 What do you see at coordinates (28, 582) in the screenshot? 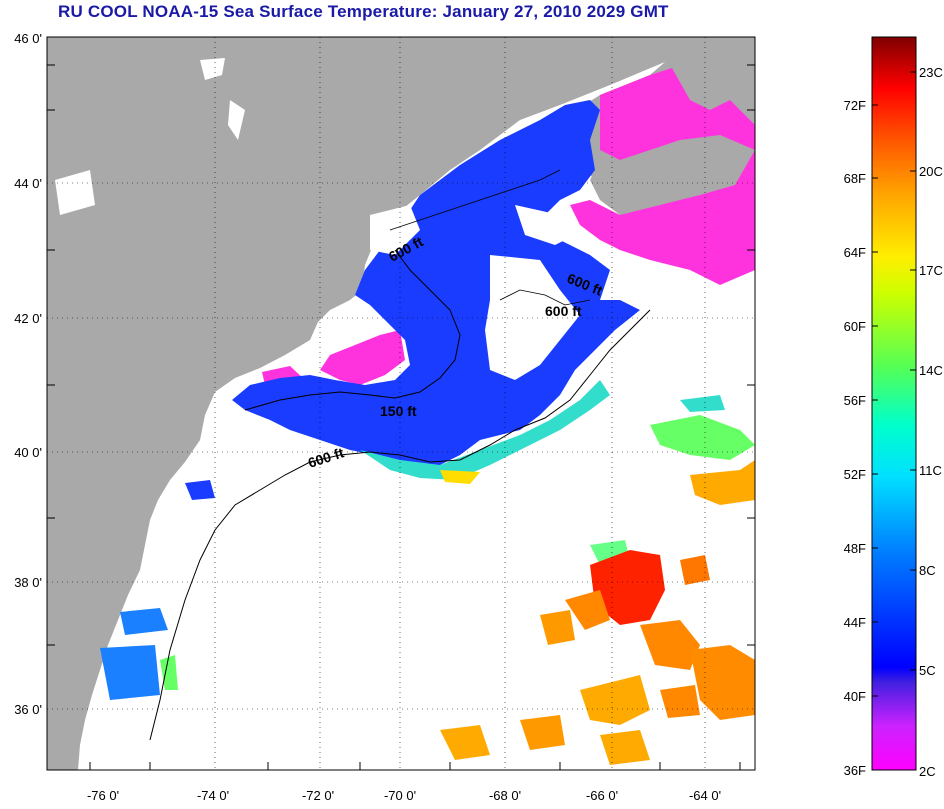
I see `lat-label: 38 0'` at bounding box center [28, 582].